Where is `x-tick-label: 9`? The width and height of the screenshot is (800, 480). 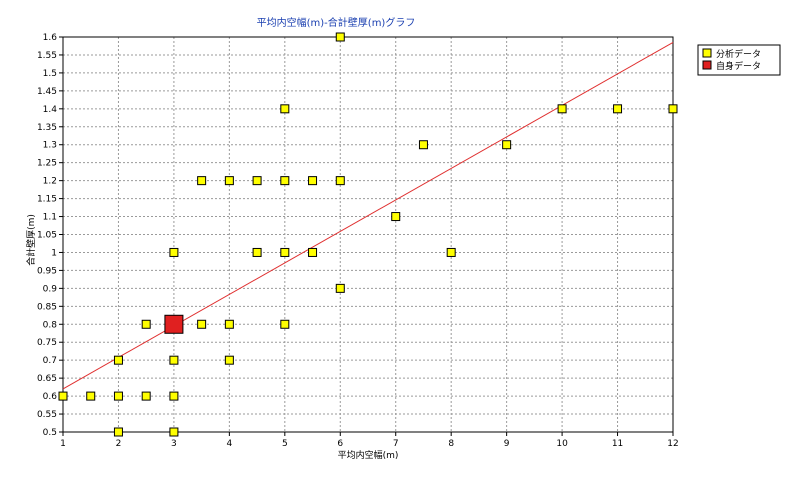 x-tick-label: 9 is located at coordinates (507, 444).